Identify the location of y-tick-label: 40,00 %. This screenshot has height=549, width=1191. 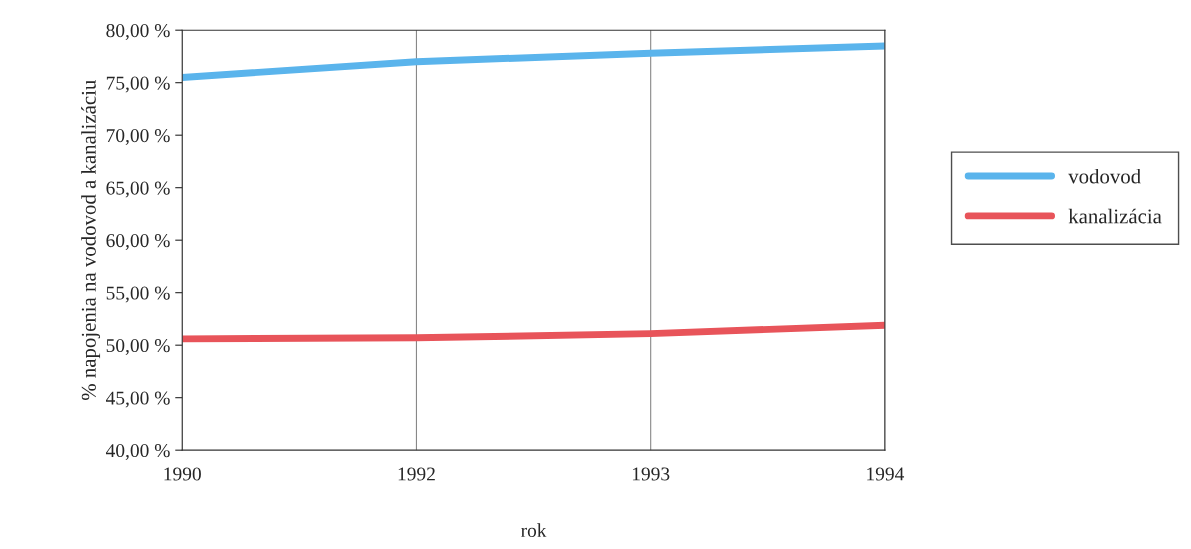
(137, 452).